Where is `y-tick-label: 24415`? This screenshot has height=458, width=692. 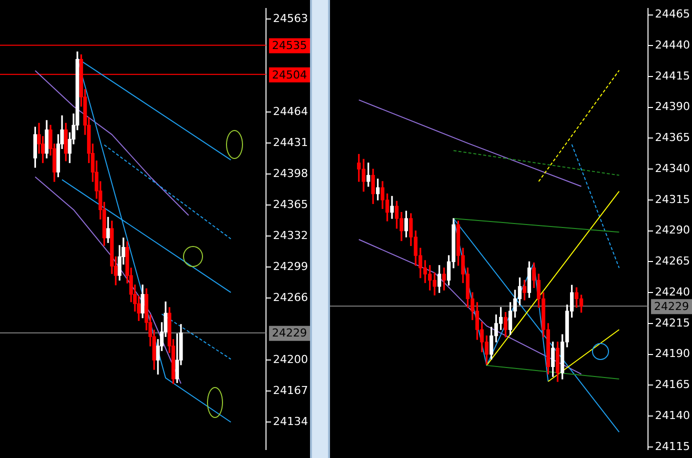 y-tick-label: 24415 is located at coordinates (672, 75).